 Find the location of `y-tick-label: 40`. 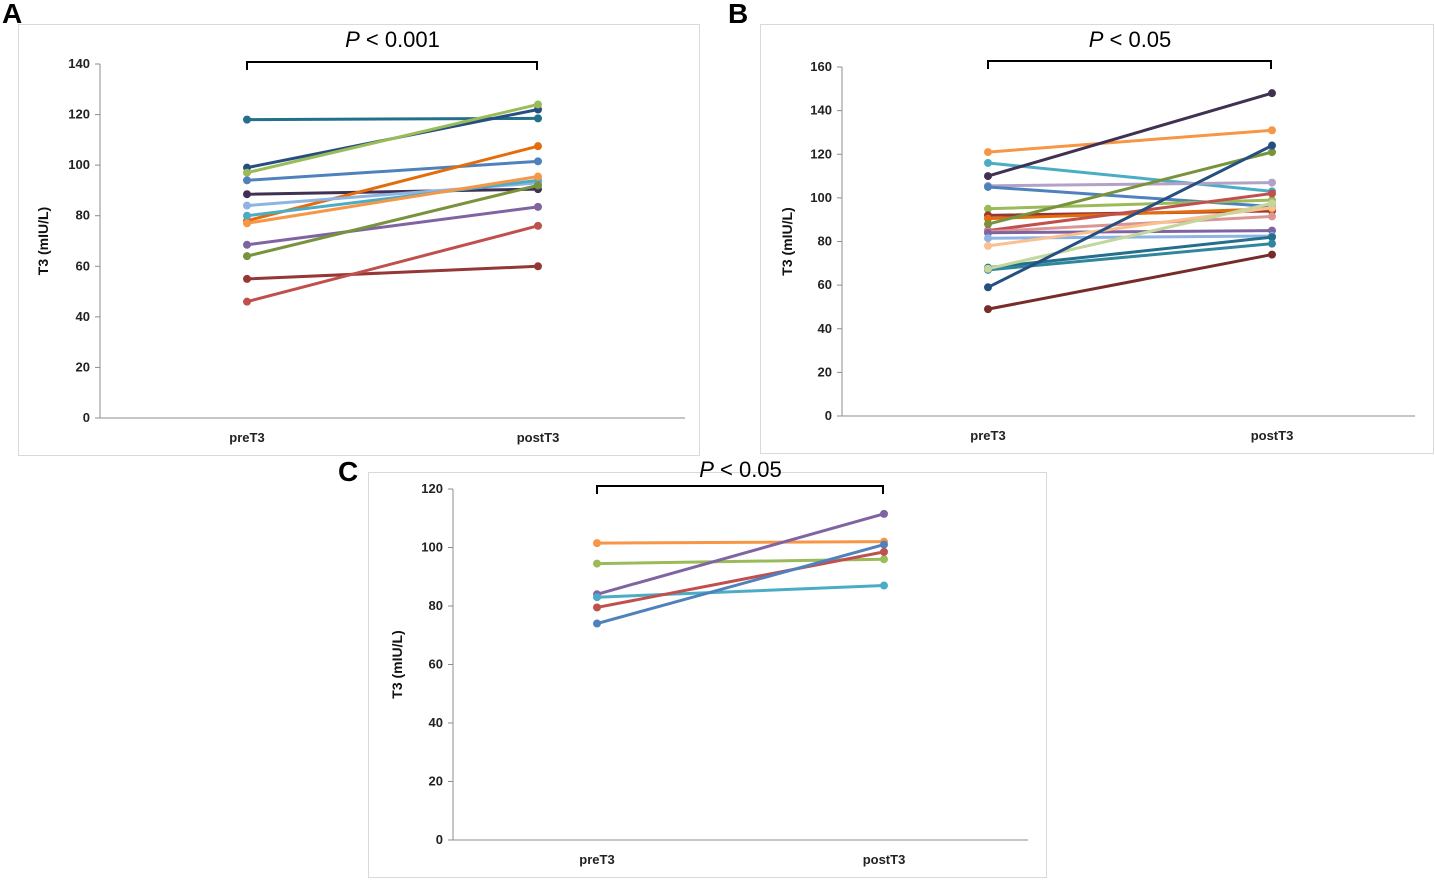

y-tick-label: 40 is located at coordinates (83, 316).